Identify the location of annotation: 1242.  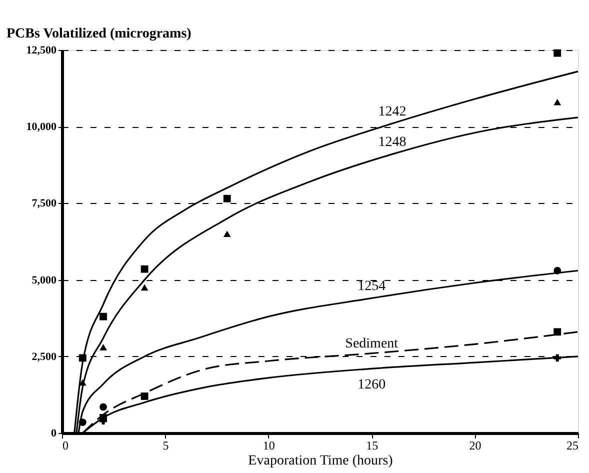
(392, 112).